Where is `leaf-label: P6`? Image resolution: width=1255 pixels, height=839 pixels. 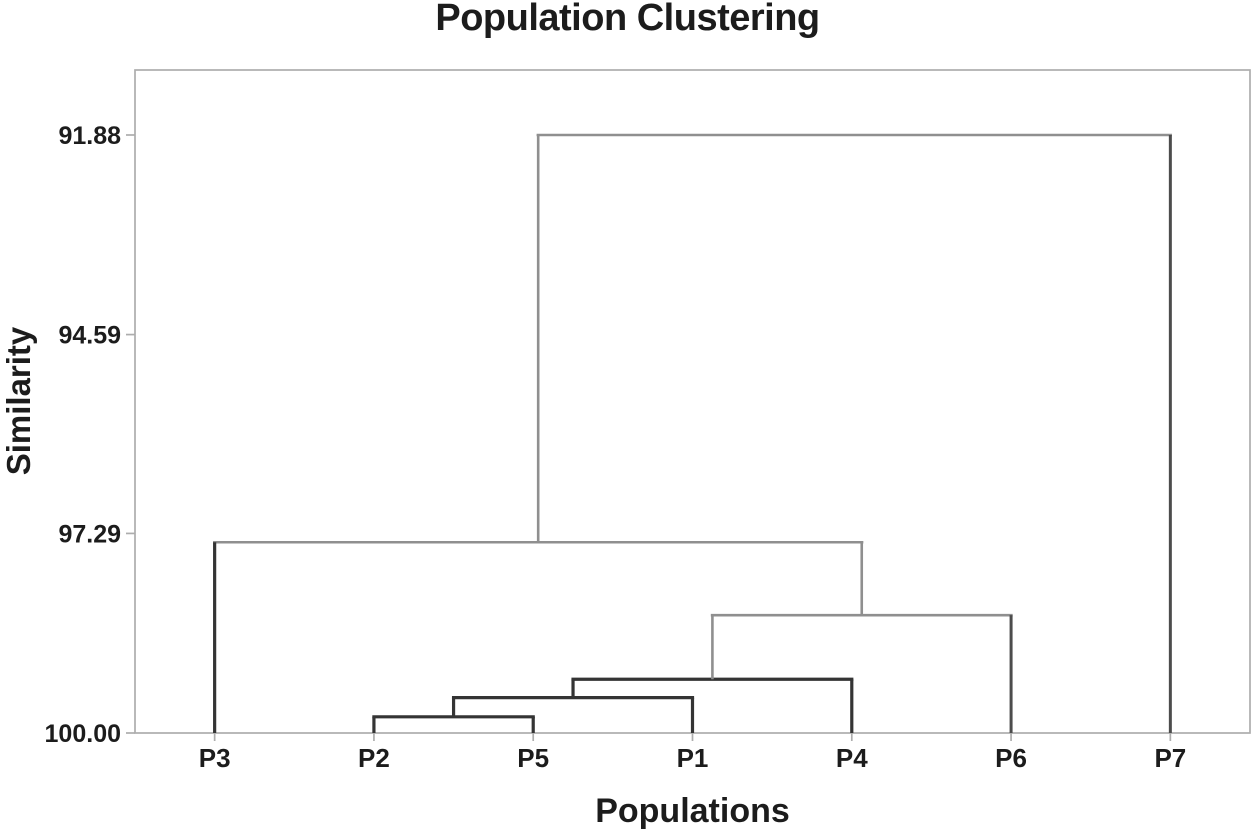
leaf-label: P6 is located at coordinates (1011, 758).